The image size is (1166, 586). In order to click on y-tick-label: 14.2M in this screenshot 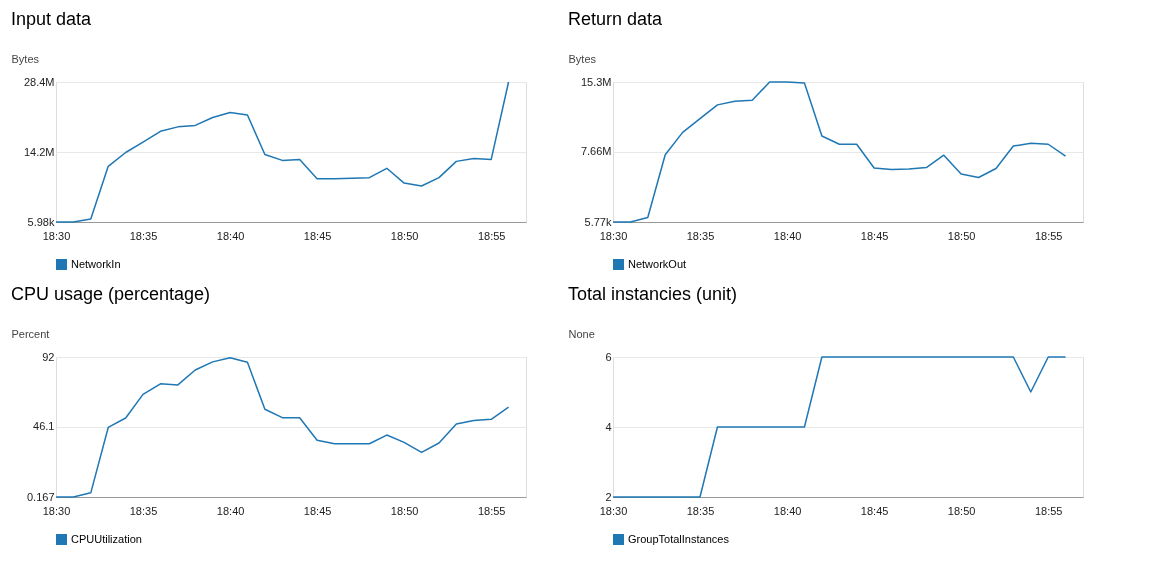, I will do `click(39, 151)`.